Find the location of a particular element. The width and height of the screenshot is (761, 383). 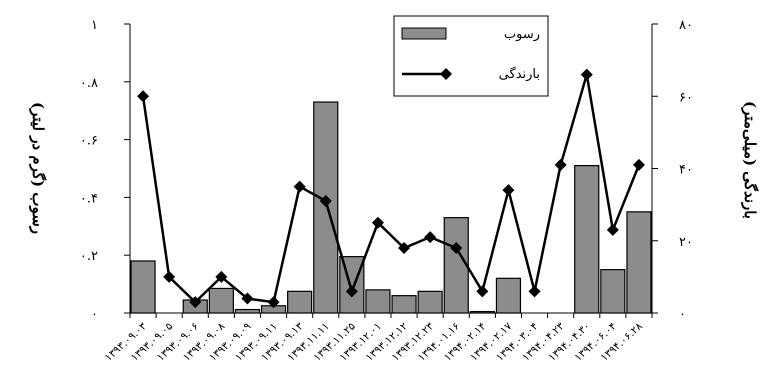

legend-line-label: بارندگی is located at coordinates (519, 74).